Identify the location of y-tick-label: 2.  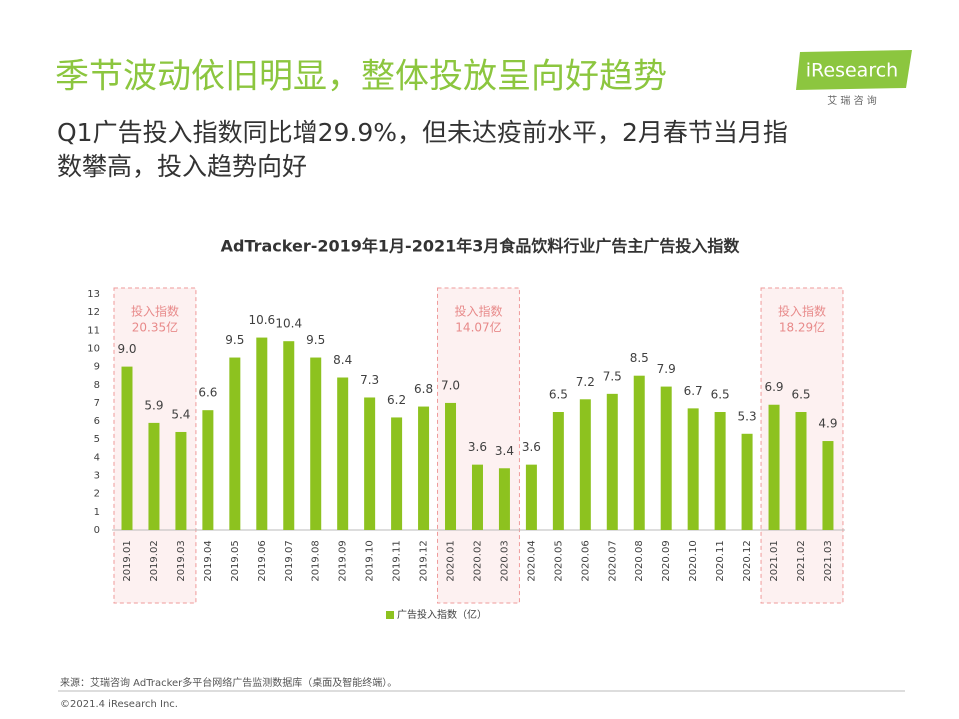
(97, 494).